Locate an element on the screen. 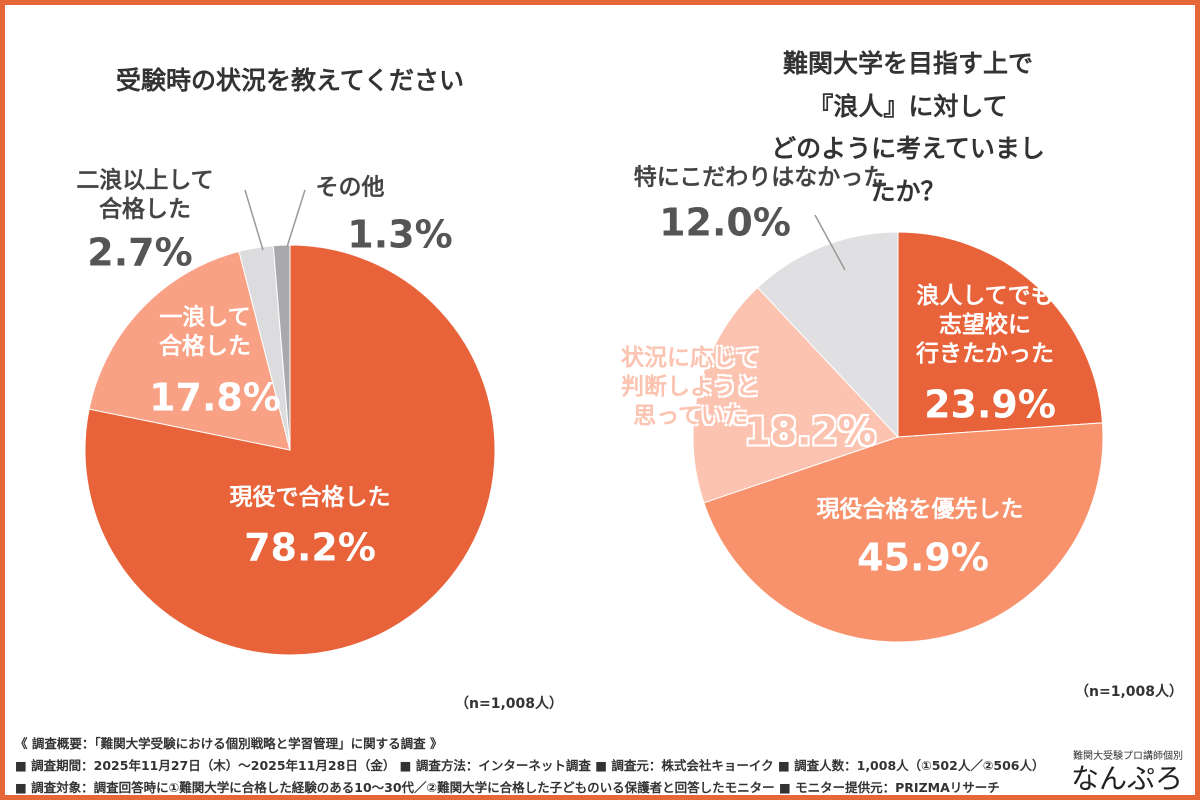 The height and width of the screenshot is (800, 1200). slice-label: 現役合格を優先した is located at coordinates (920, 509).